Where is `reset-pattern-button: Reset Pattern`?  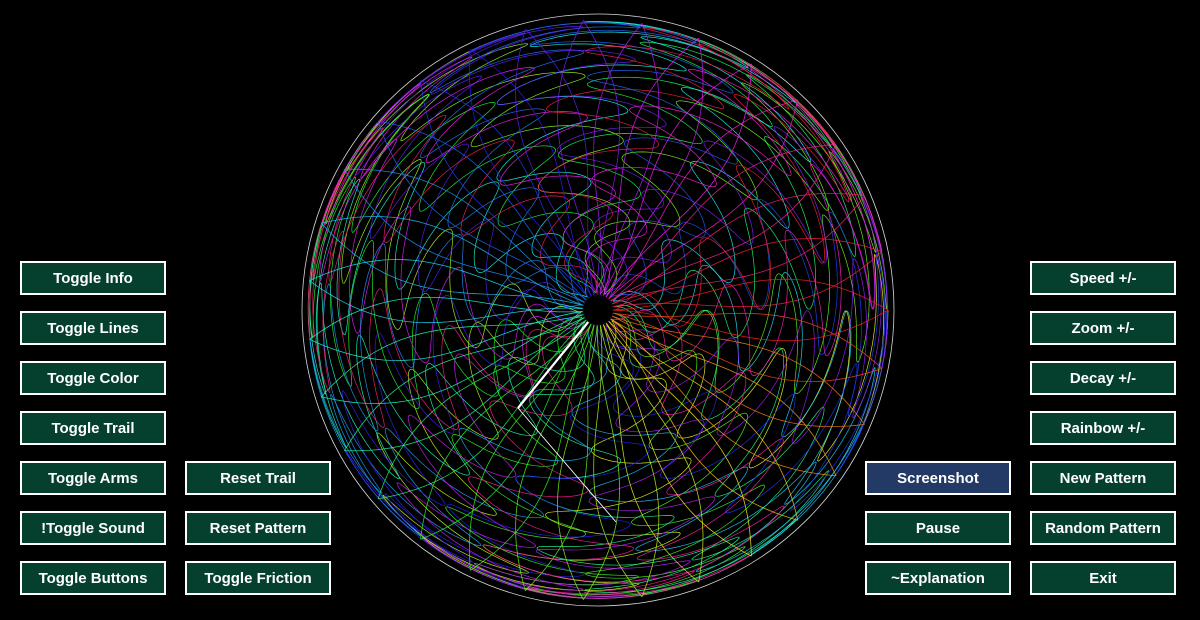
reset-pattern-button: Reset Pattern is located at coordinates (258, 528).